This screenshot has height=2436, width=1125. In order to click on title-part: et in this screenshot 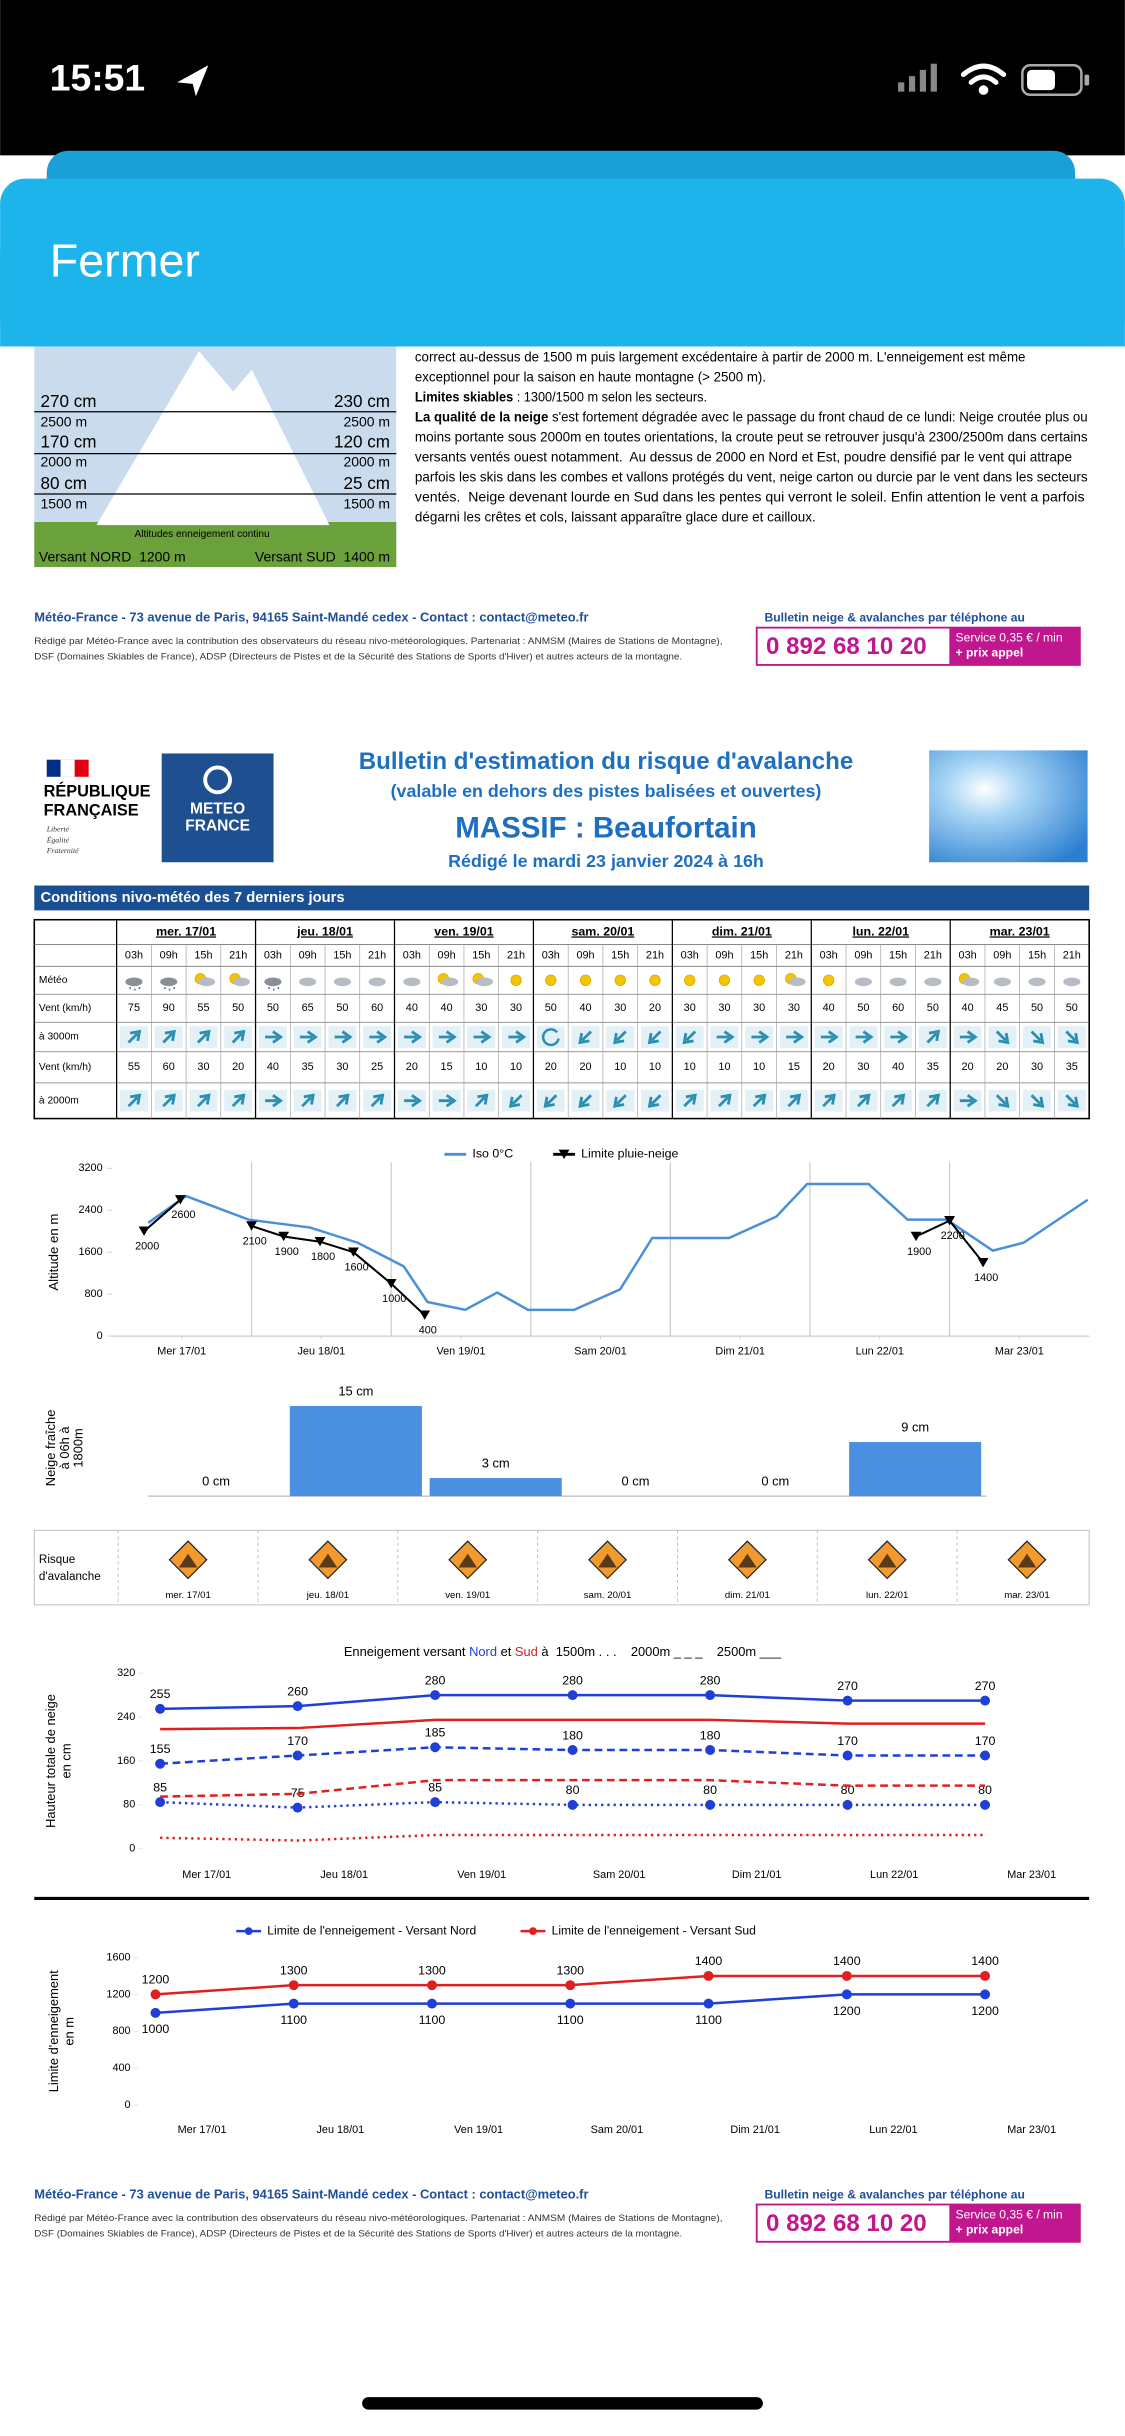, I will do `click(506, 1651)`.